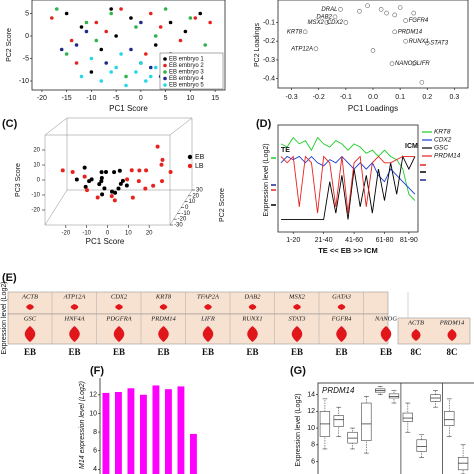 This screenshot has height=474, width=474. I want to click on gene-label: GATA3, so click(342, 296).